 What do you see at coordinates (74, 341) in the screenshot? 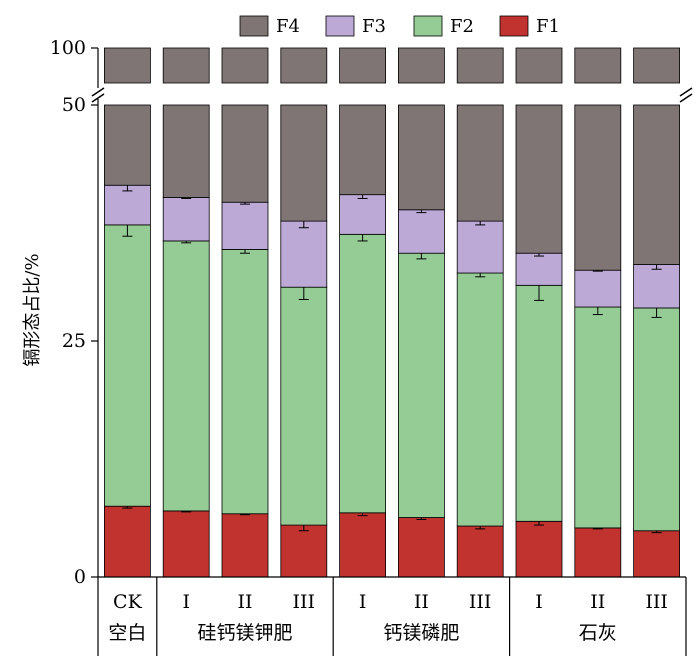
I see `y-tick-label-25: 25` at bounding box center [74, 341].